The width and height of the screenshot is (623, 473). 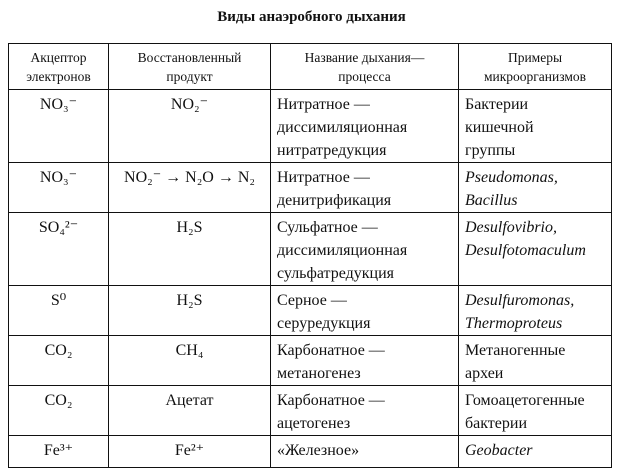 What do you see at coordinates (189, 187) in the screenshot?
I see `product-cell: NO₂⁻ → N₂O → N₂` at bounding box center [189, 187].